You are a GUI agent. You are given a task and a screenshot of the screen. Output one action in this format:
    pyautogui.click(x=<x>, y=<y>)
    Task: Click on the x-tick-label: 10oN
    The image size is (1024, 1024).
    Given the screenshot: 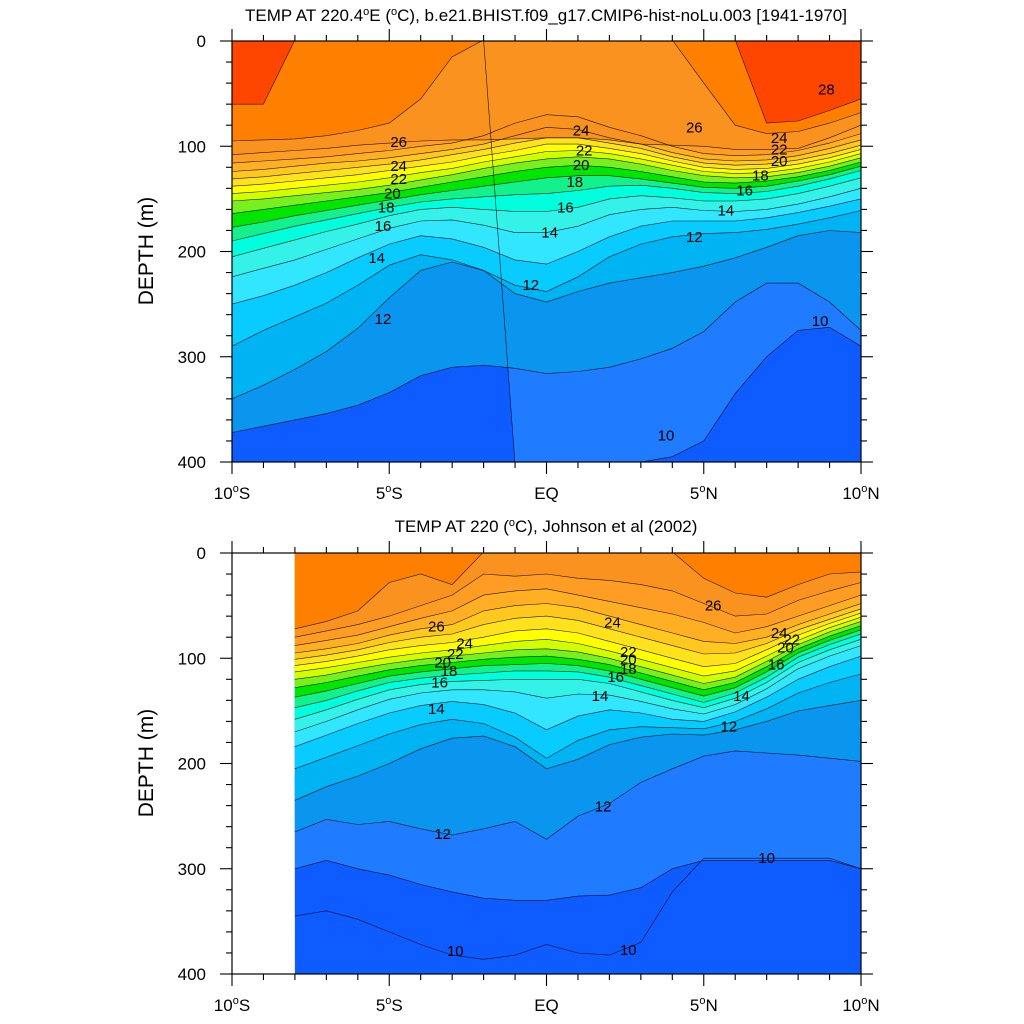 What is the action you would take?
    pyautogui.click(x=860, y=1005)
    